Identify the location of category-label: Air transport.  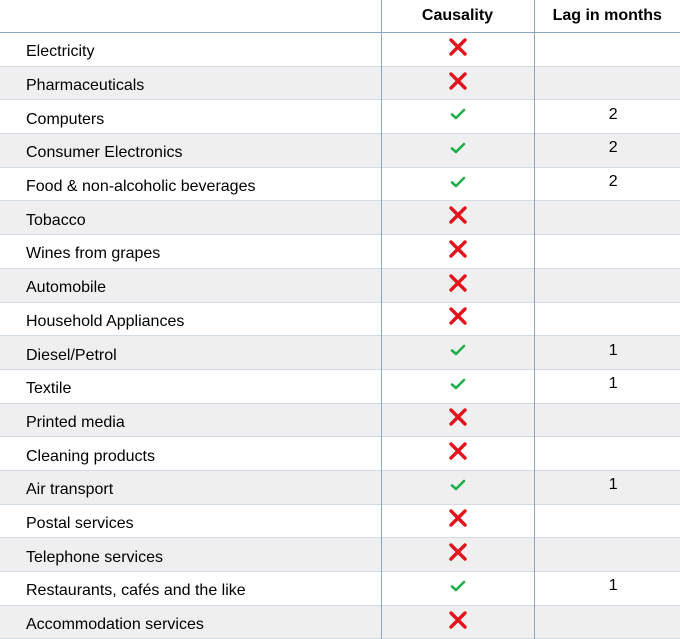
(191, 487).